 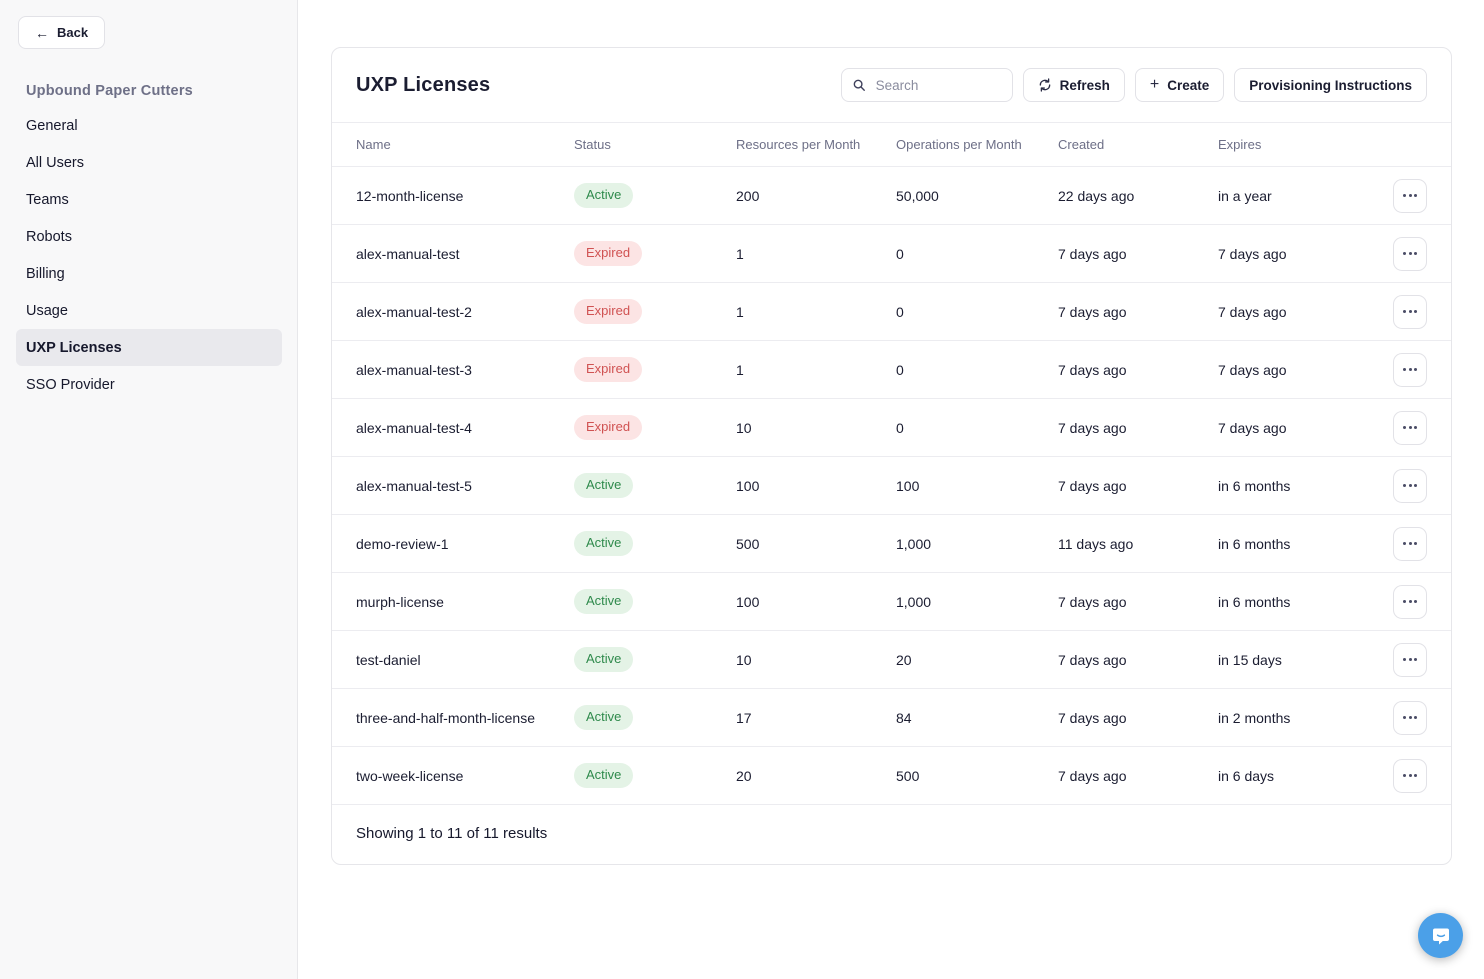 What do you see at coordinates (1245, 195) in the screenshot?
I see `expires-date: in a year` at bounding box center [1245, 195].